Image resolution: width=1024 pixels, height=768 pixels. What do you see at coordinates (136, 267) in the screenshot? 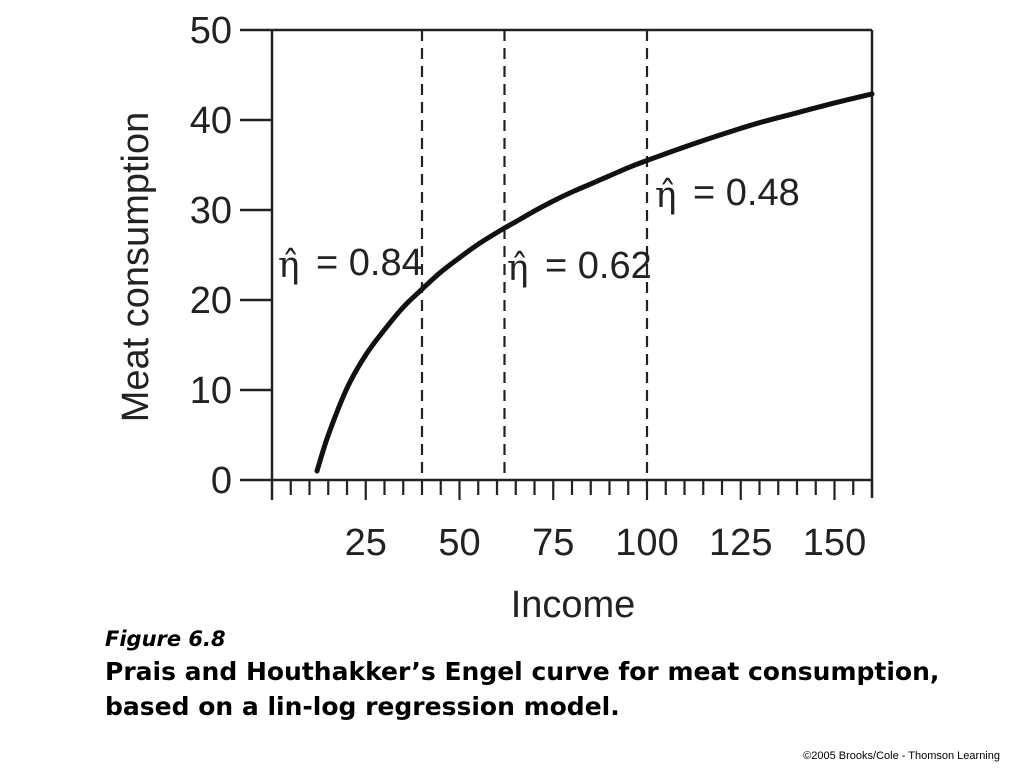
I see `y-axis-title: Meat consumption` at bounding box center [136, 267].